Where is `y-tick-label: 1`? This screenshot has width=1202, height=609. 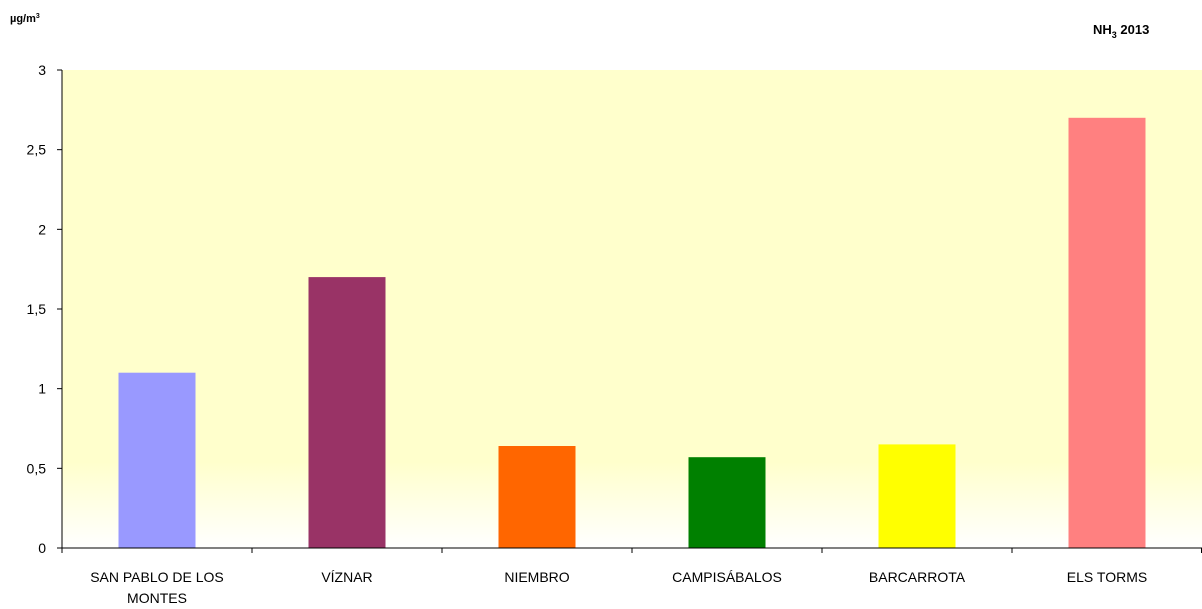 y-tick-label: 1 is located at coordinates (42, 389).